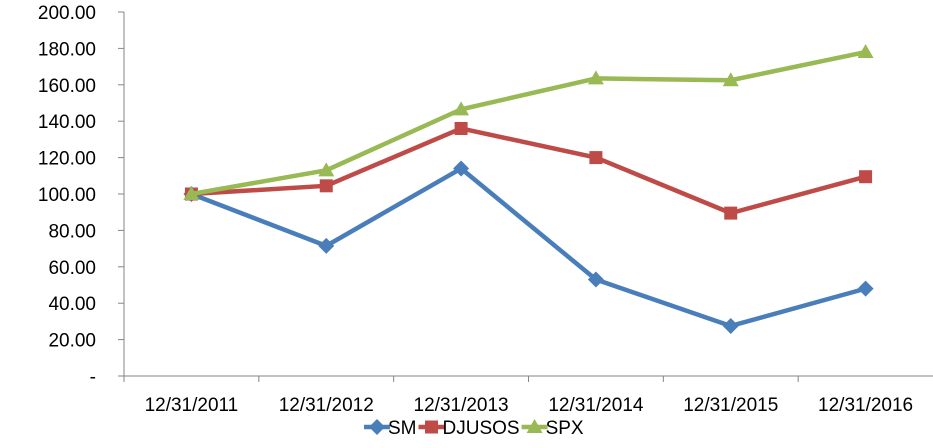  I want to click on y-tick-label: -, so click(93, 377).